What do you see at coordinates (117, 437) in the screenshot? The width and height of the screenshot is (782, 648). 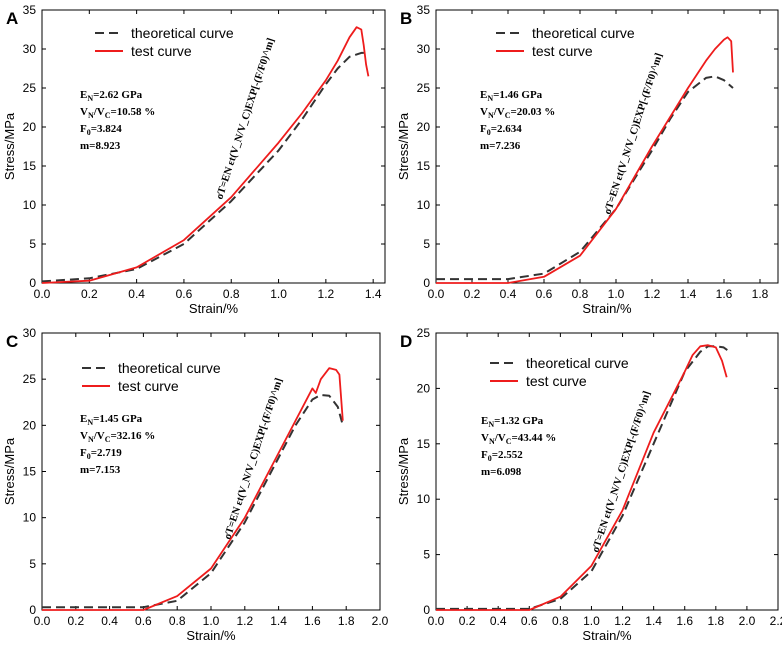 I see `param-annotation: VN/VC=32.16 %` at bounding box center [117, 437].